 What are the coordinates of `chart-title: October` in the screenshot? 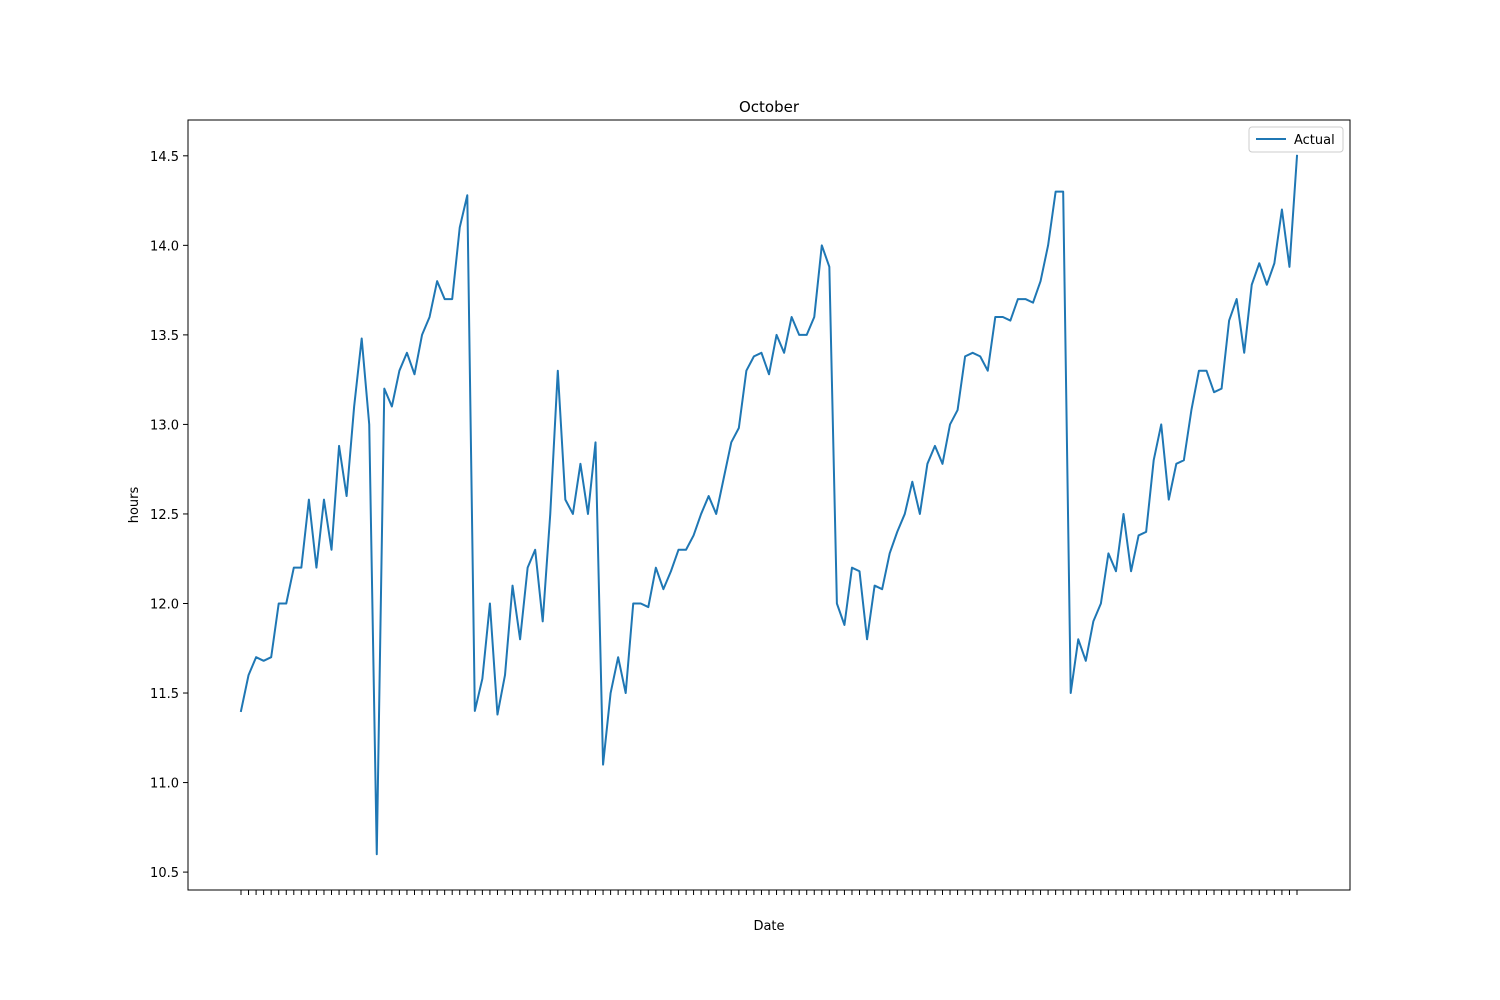 It's located at (769, 107).